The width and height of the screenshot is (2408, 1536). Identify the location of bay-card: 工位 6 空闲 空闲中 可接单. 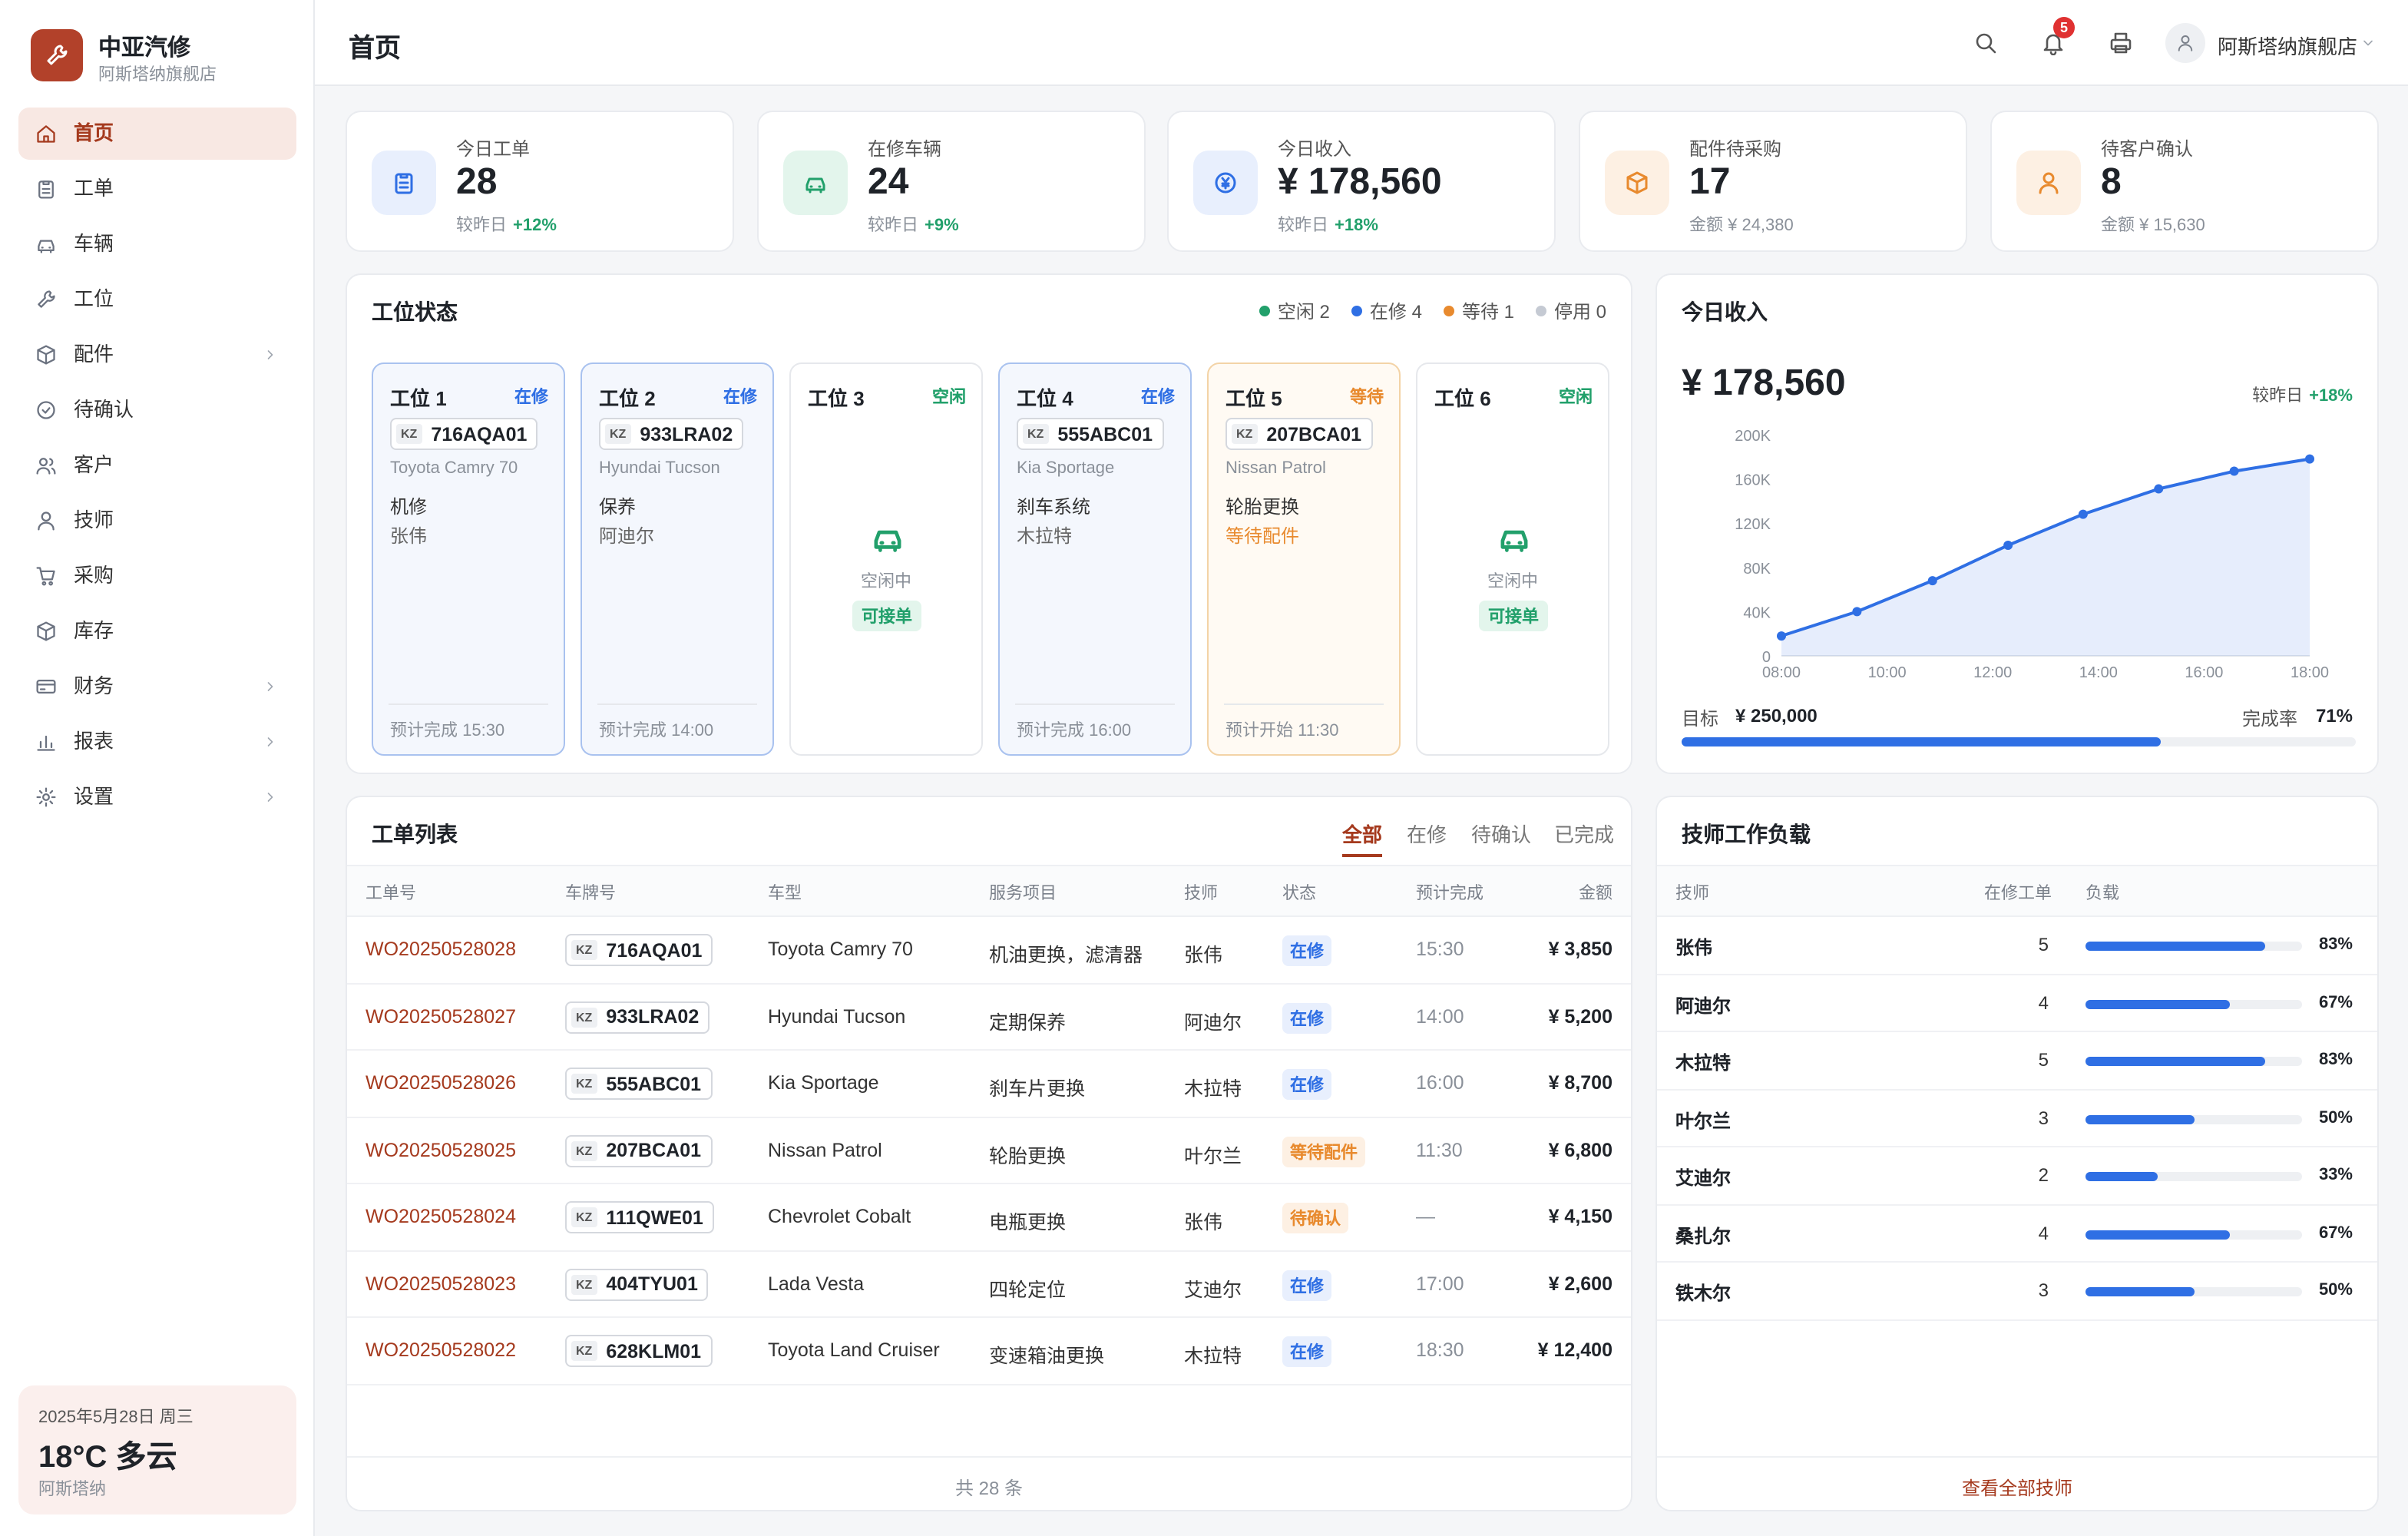
(1513, 559).